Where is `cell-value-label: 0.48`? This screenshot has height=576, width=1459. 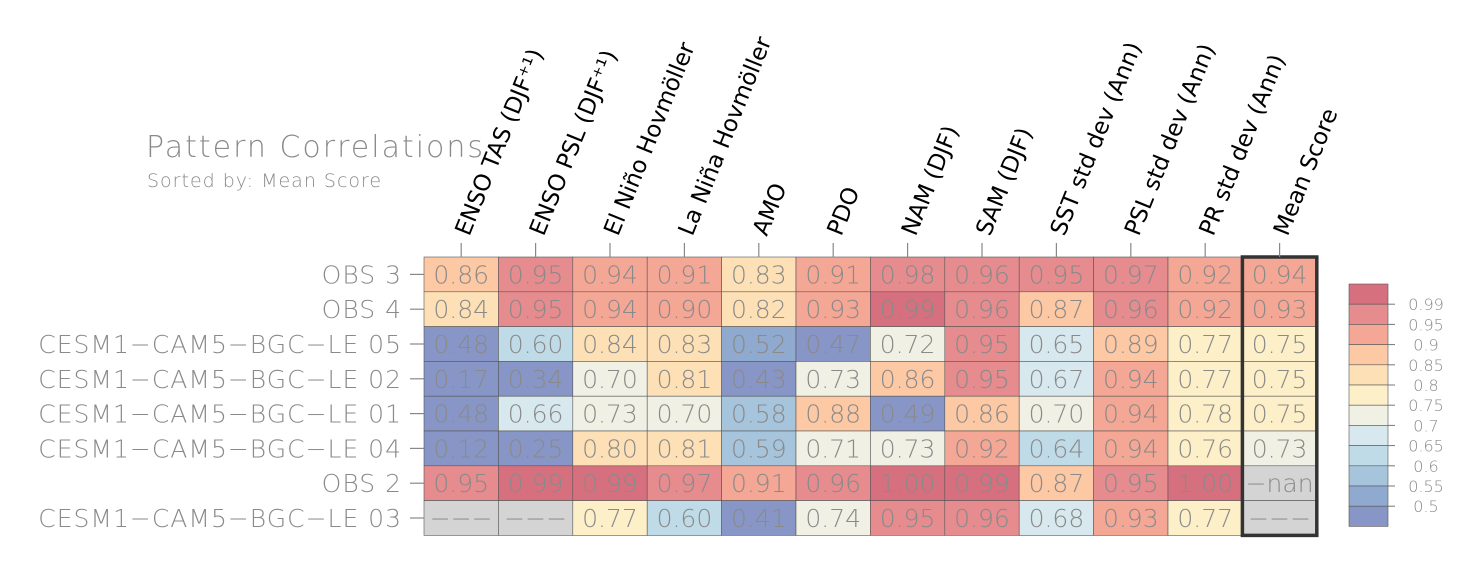
cell-value-label: 0.48 is located at coordinates (461, 414).